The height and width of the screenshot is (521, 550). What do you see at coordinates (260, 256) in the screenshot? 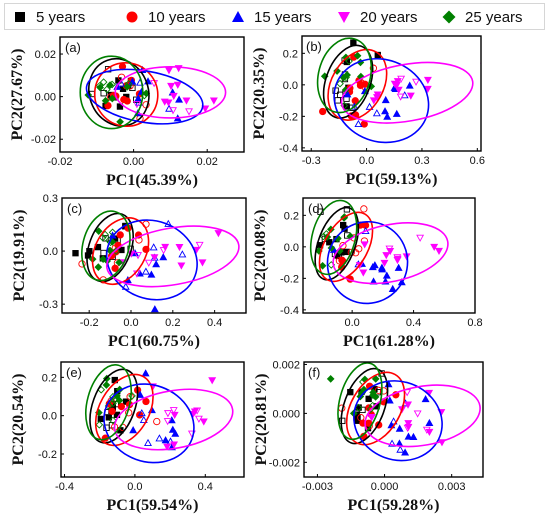
I see `y-axis-label: PC2(20.08%)` at bounding box center [260, 256].